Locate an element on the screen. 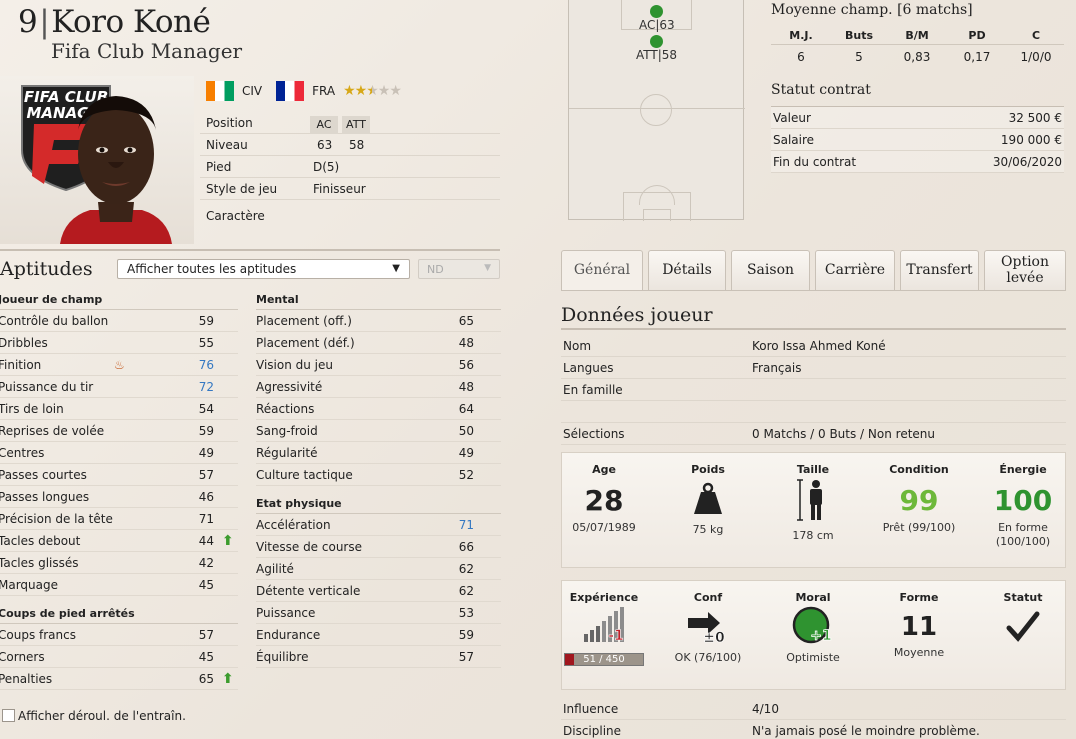 The height and width of the screenshot is (739, 1076). aptitude-row: Accélération 71 is located at coordinates (378, 525).